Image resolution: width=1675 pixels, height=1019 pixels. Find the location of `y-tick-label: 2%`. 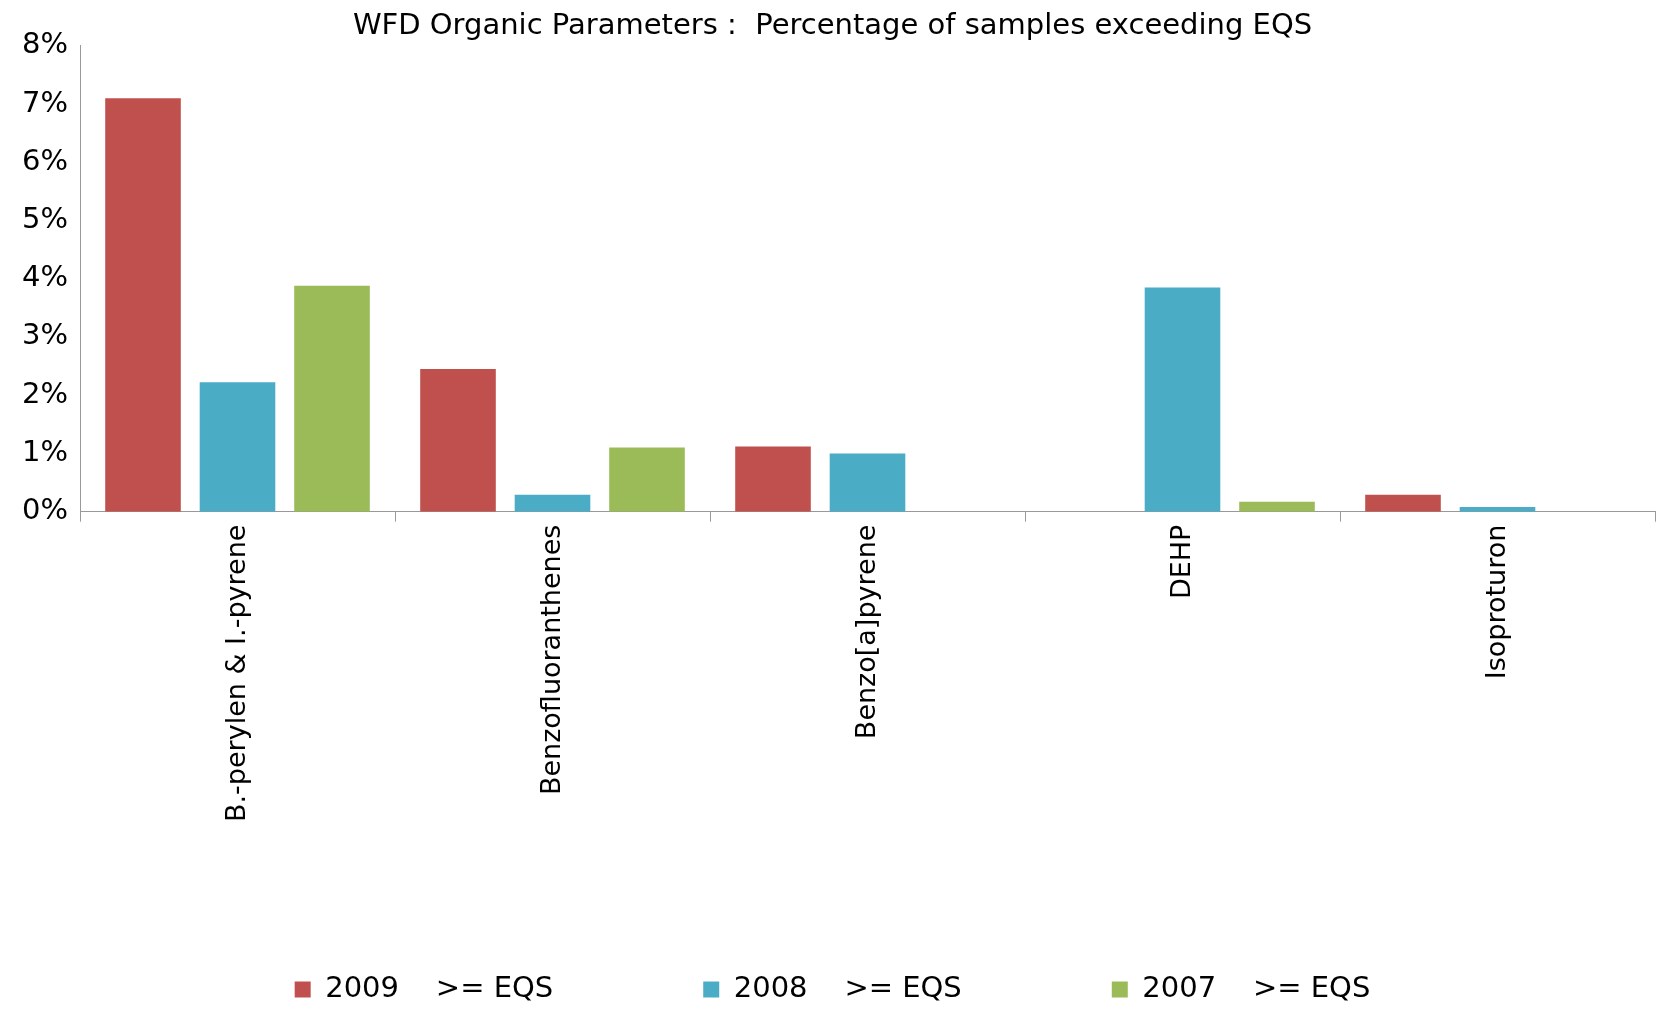

y-tick-label: 2% is located at coordinates (45, 392).